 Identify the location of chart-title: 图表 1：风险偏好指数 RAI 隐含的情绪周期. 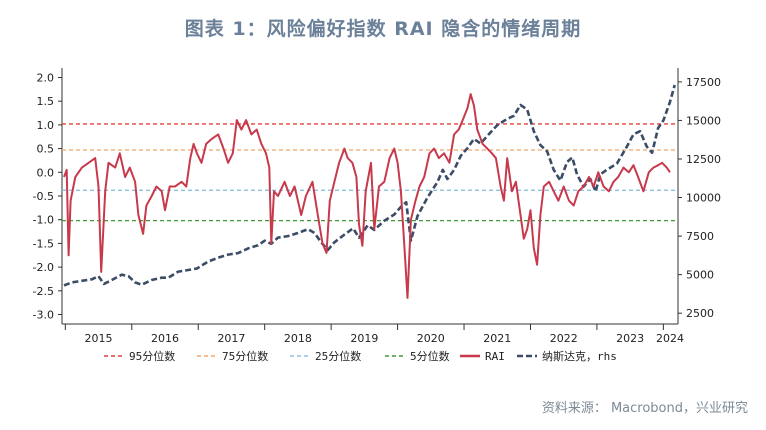
(383, 29).